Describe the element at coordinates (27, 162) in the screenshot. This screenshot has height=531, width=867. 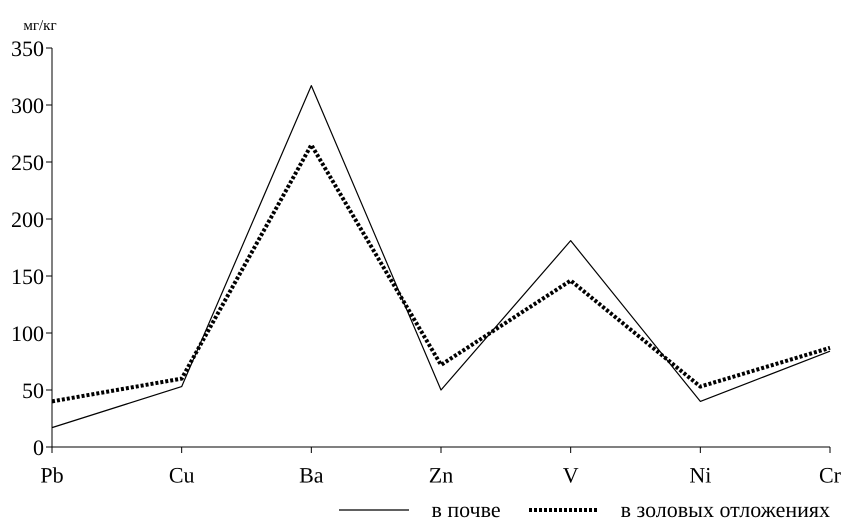
I see `y-tick-label: 250` at that location.